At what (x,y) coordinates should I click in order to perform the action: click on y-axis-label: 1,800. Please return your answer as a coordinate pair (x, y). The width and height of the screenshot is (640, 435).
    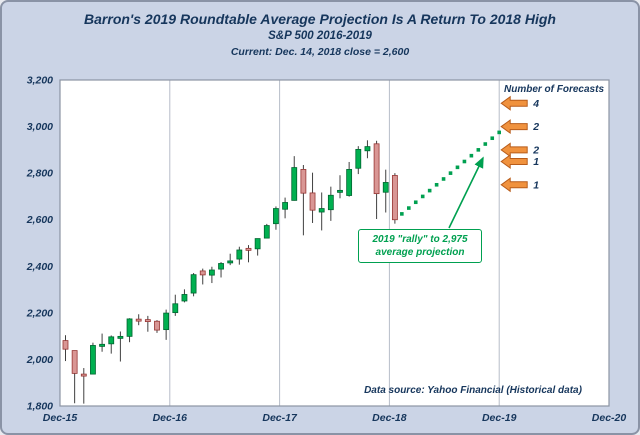
    Looking at the image, I should click on (40, 407).